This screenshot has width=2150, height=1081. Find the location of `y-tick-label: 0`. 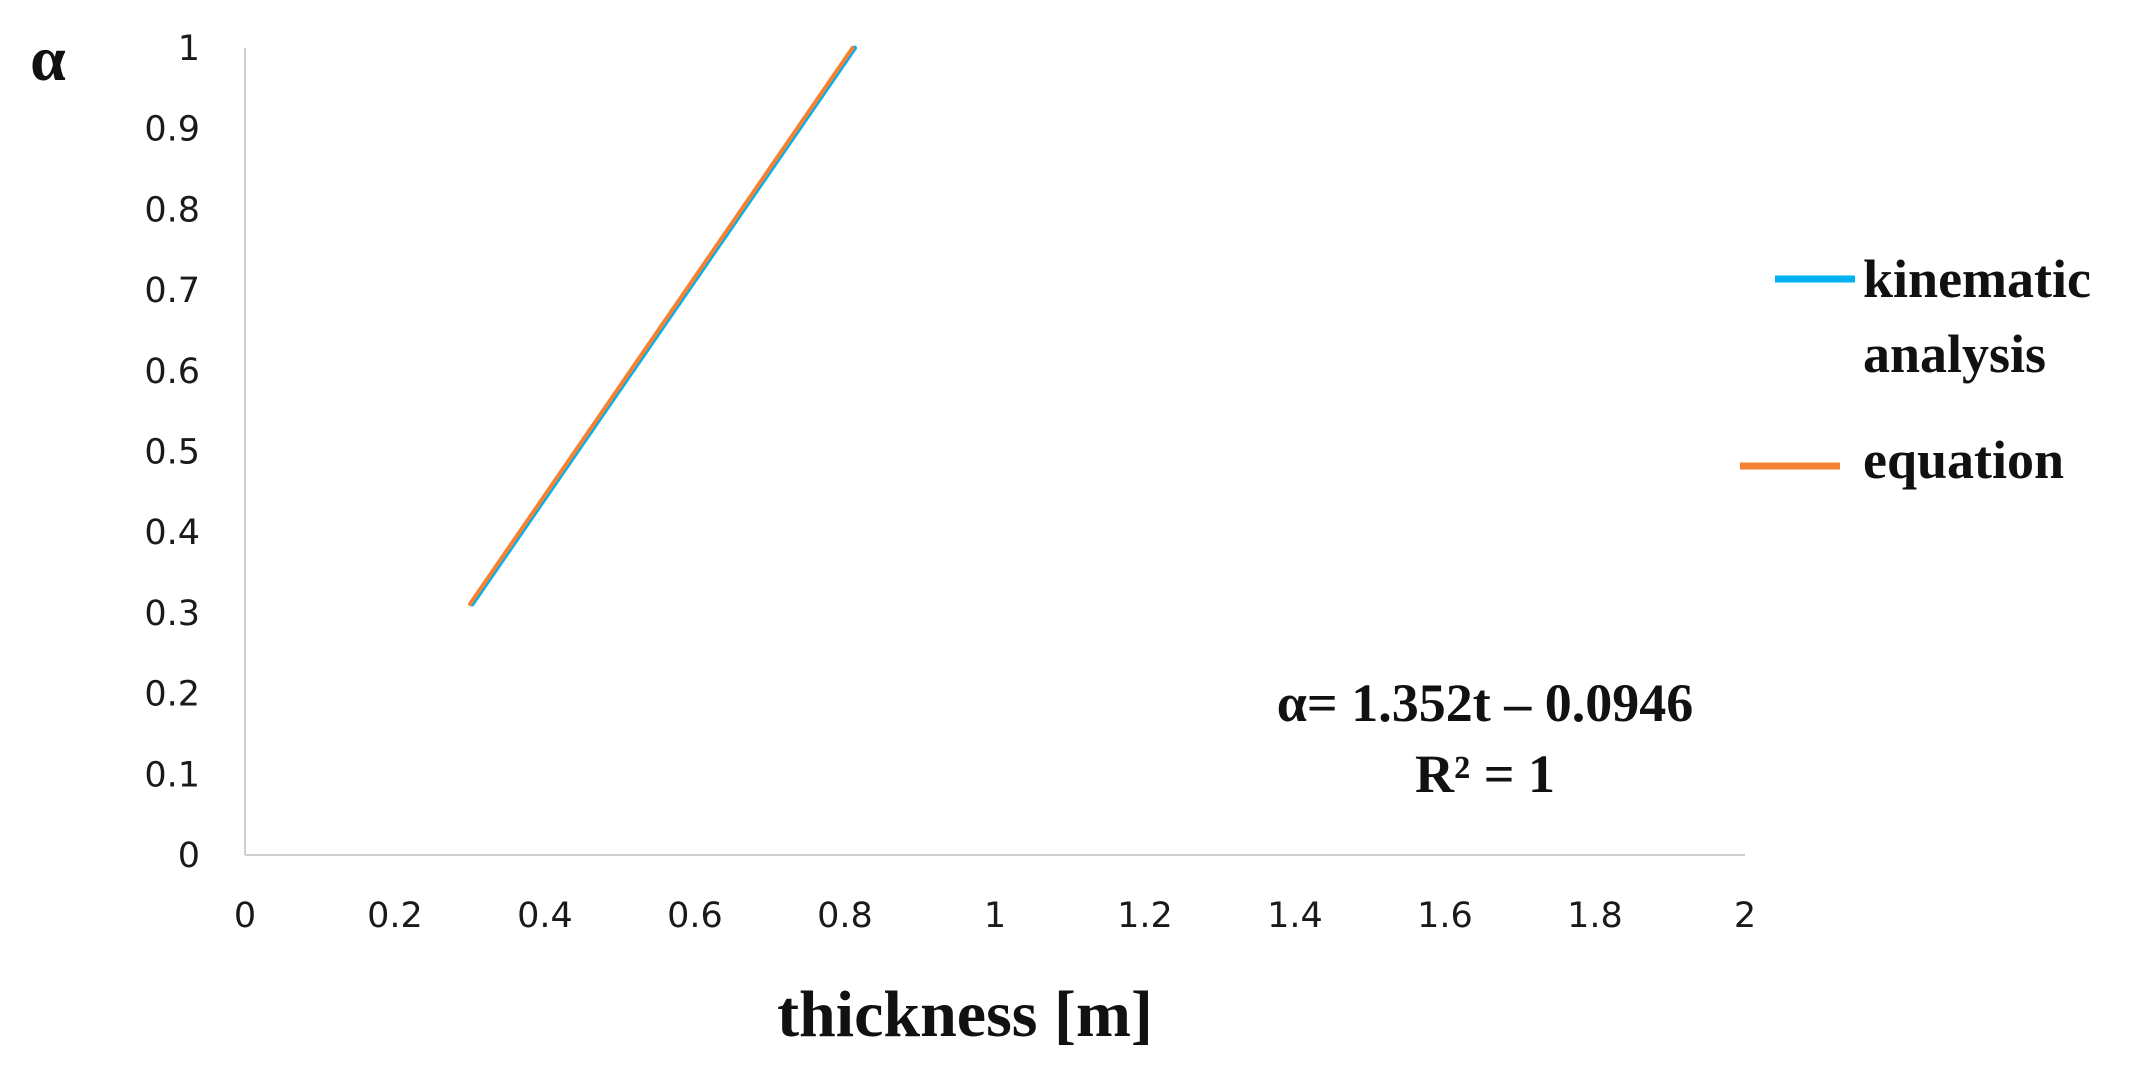

y-tick-label: 0 is located at coordinates (189, 856).